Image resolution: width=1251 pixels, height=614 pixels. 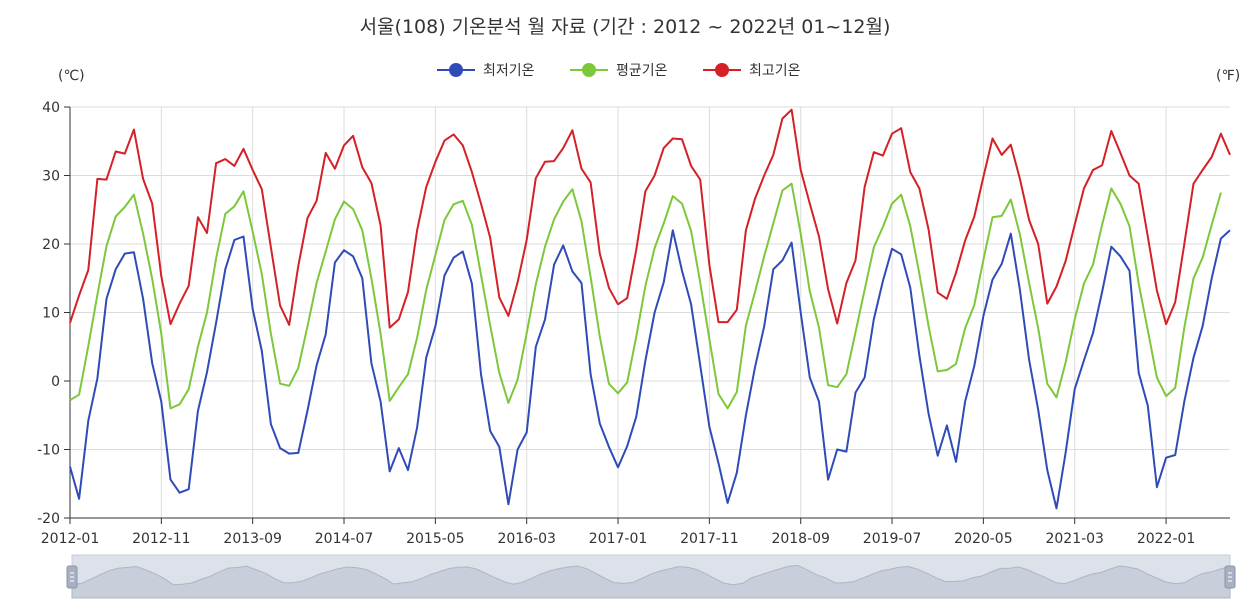 What do you see at coordinates (51, 314) in the screenshot?
I see `y-tick-label: 10` at bounding box center [51, 314].